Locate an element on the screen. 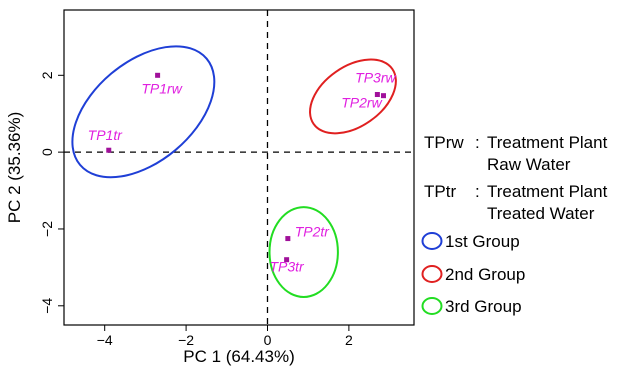 The width and height of the screenshot is (634, 371). y-tick-label: −4 is located at coordinates (47, 306).